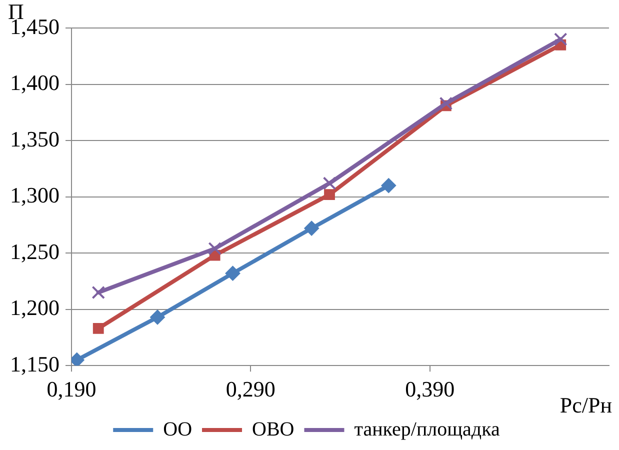 The width and height of the screenshot is (619, 450). What do you see at coordinates (35, 139) in the screenshot?
I see `y-tick-label: 1,350` at bounding box center [35, 139].